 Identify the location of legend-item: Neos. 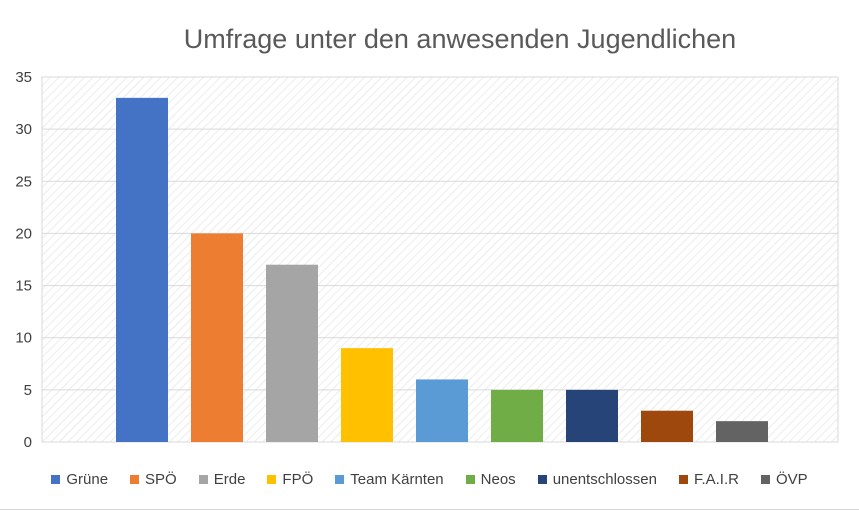
(490, 479).